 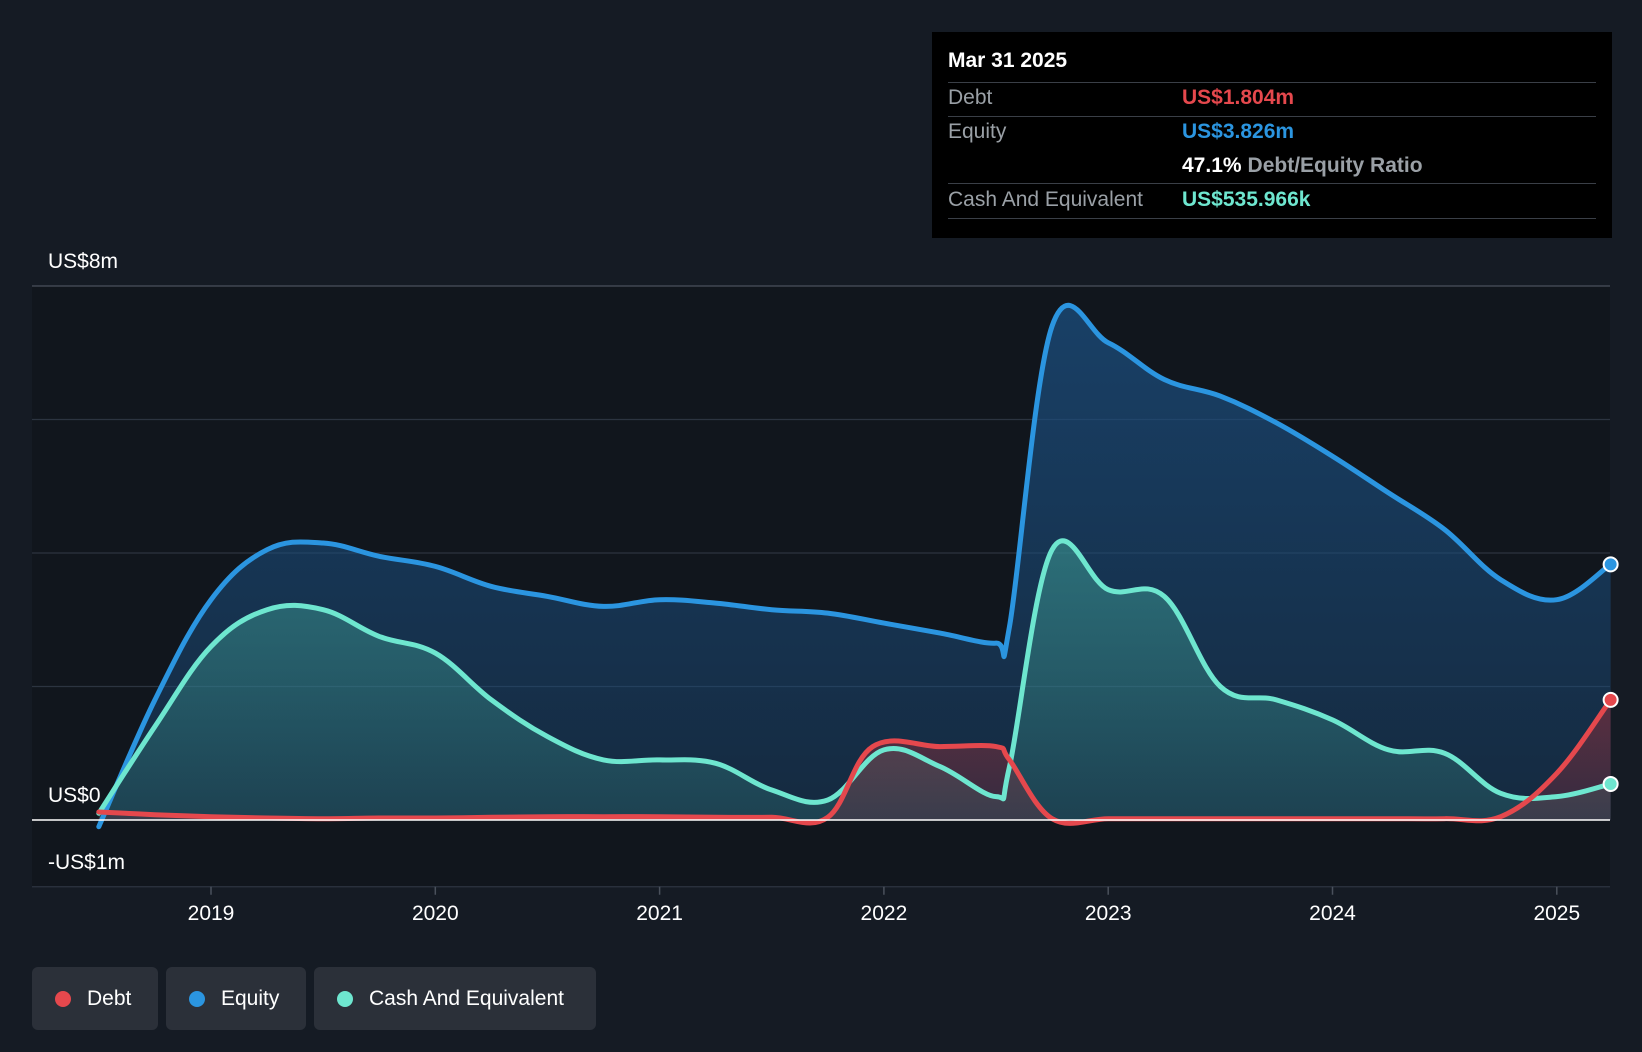 What do you see at coordinates (1238, 97) in the screenshot?
I see `tooltip-debt-value: US$1.804m` at bounding box center [1238, 97].